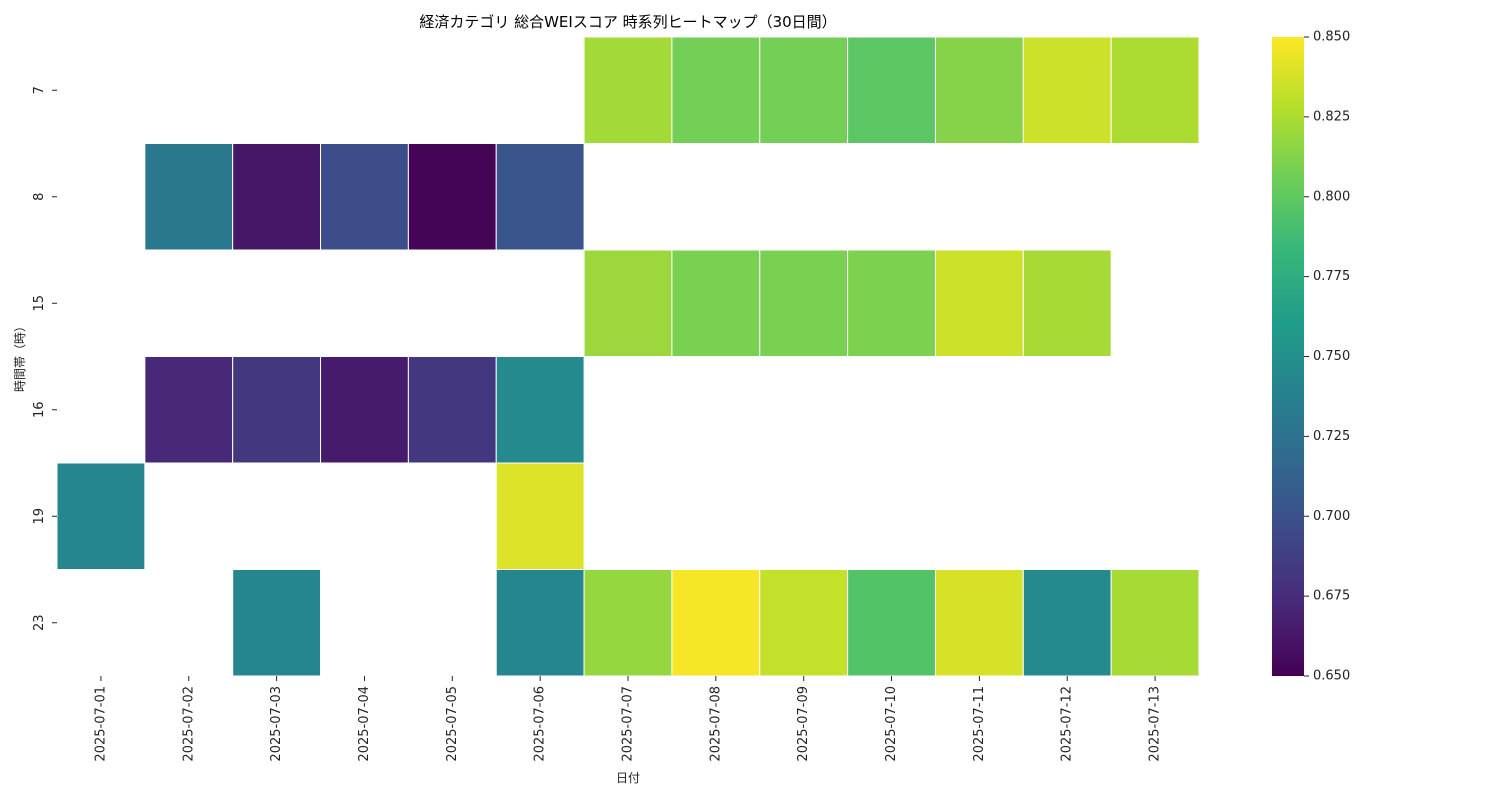 The image size is (1500, 800). I want to click on x-tick-label: 2025-07-07, so click(628, 724).